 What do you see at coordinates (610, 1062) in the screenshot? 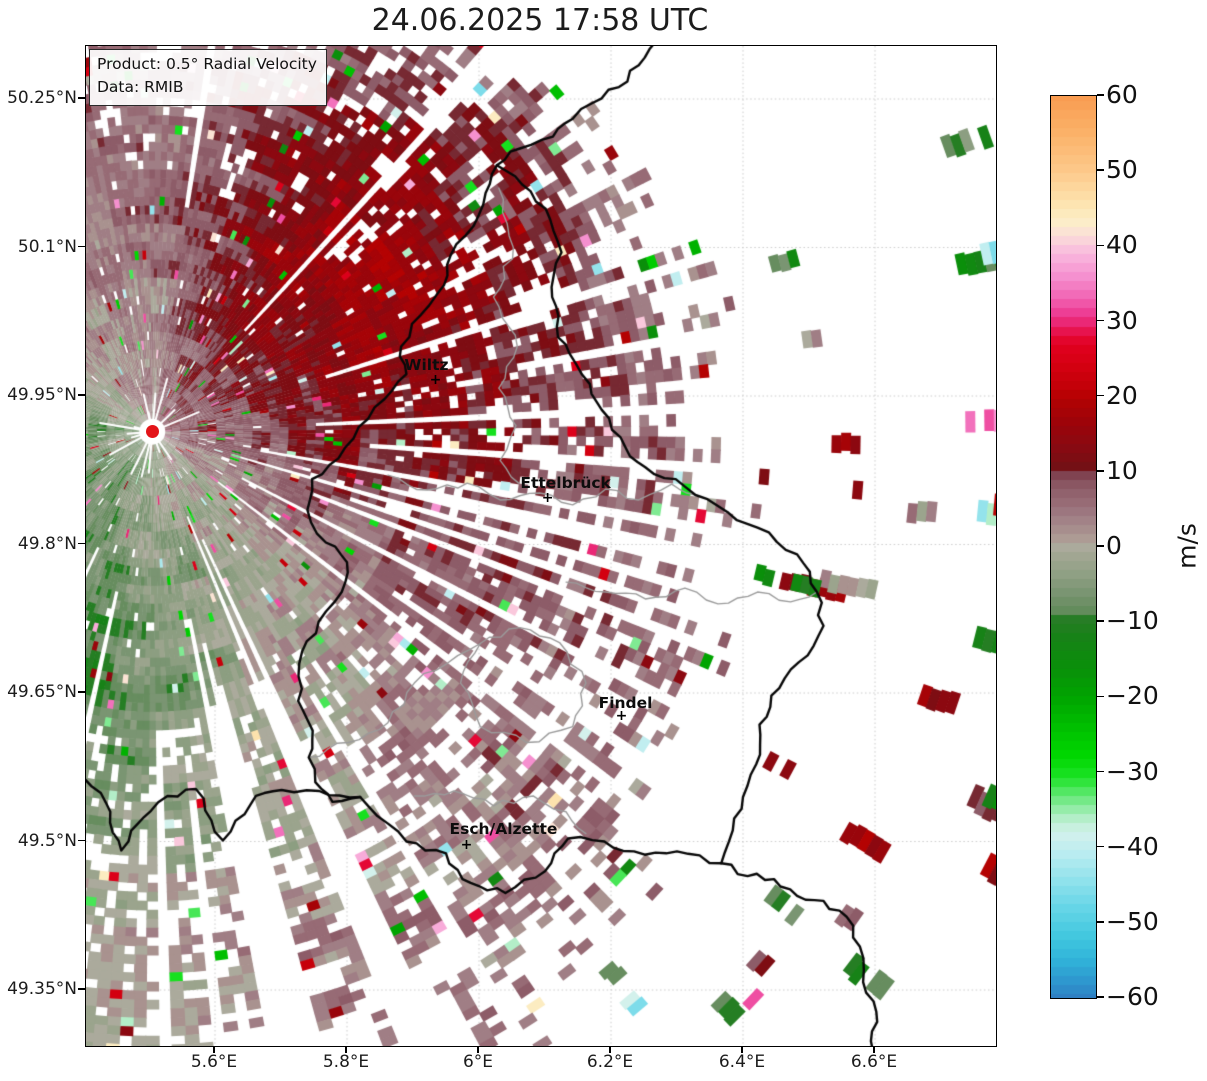
I see `x-tick-label: 6.2°E` at bounding box center [610, 1062].